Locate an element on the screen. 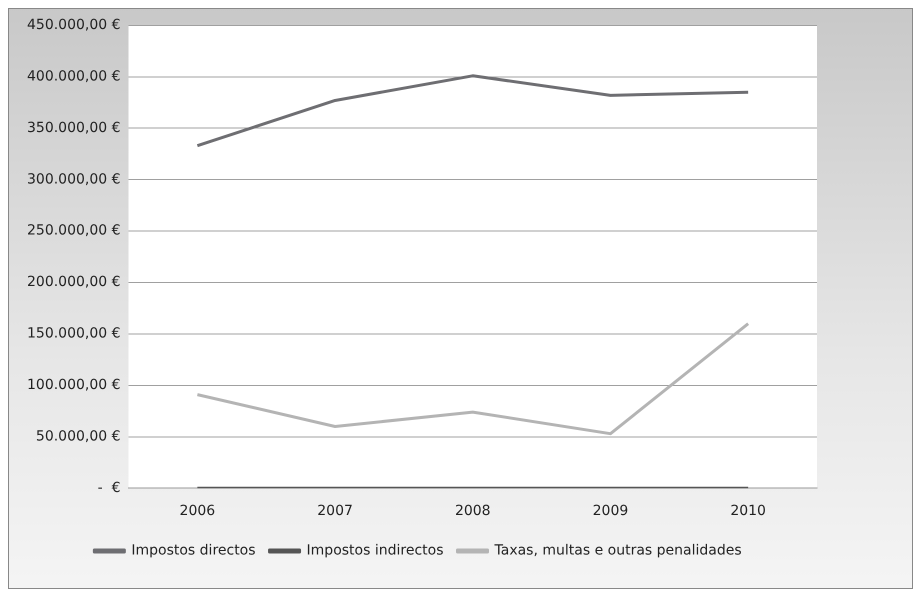  legend-label: Impostos directos is located at coordinates (193, 550).